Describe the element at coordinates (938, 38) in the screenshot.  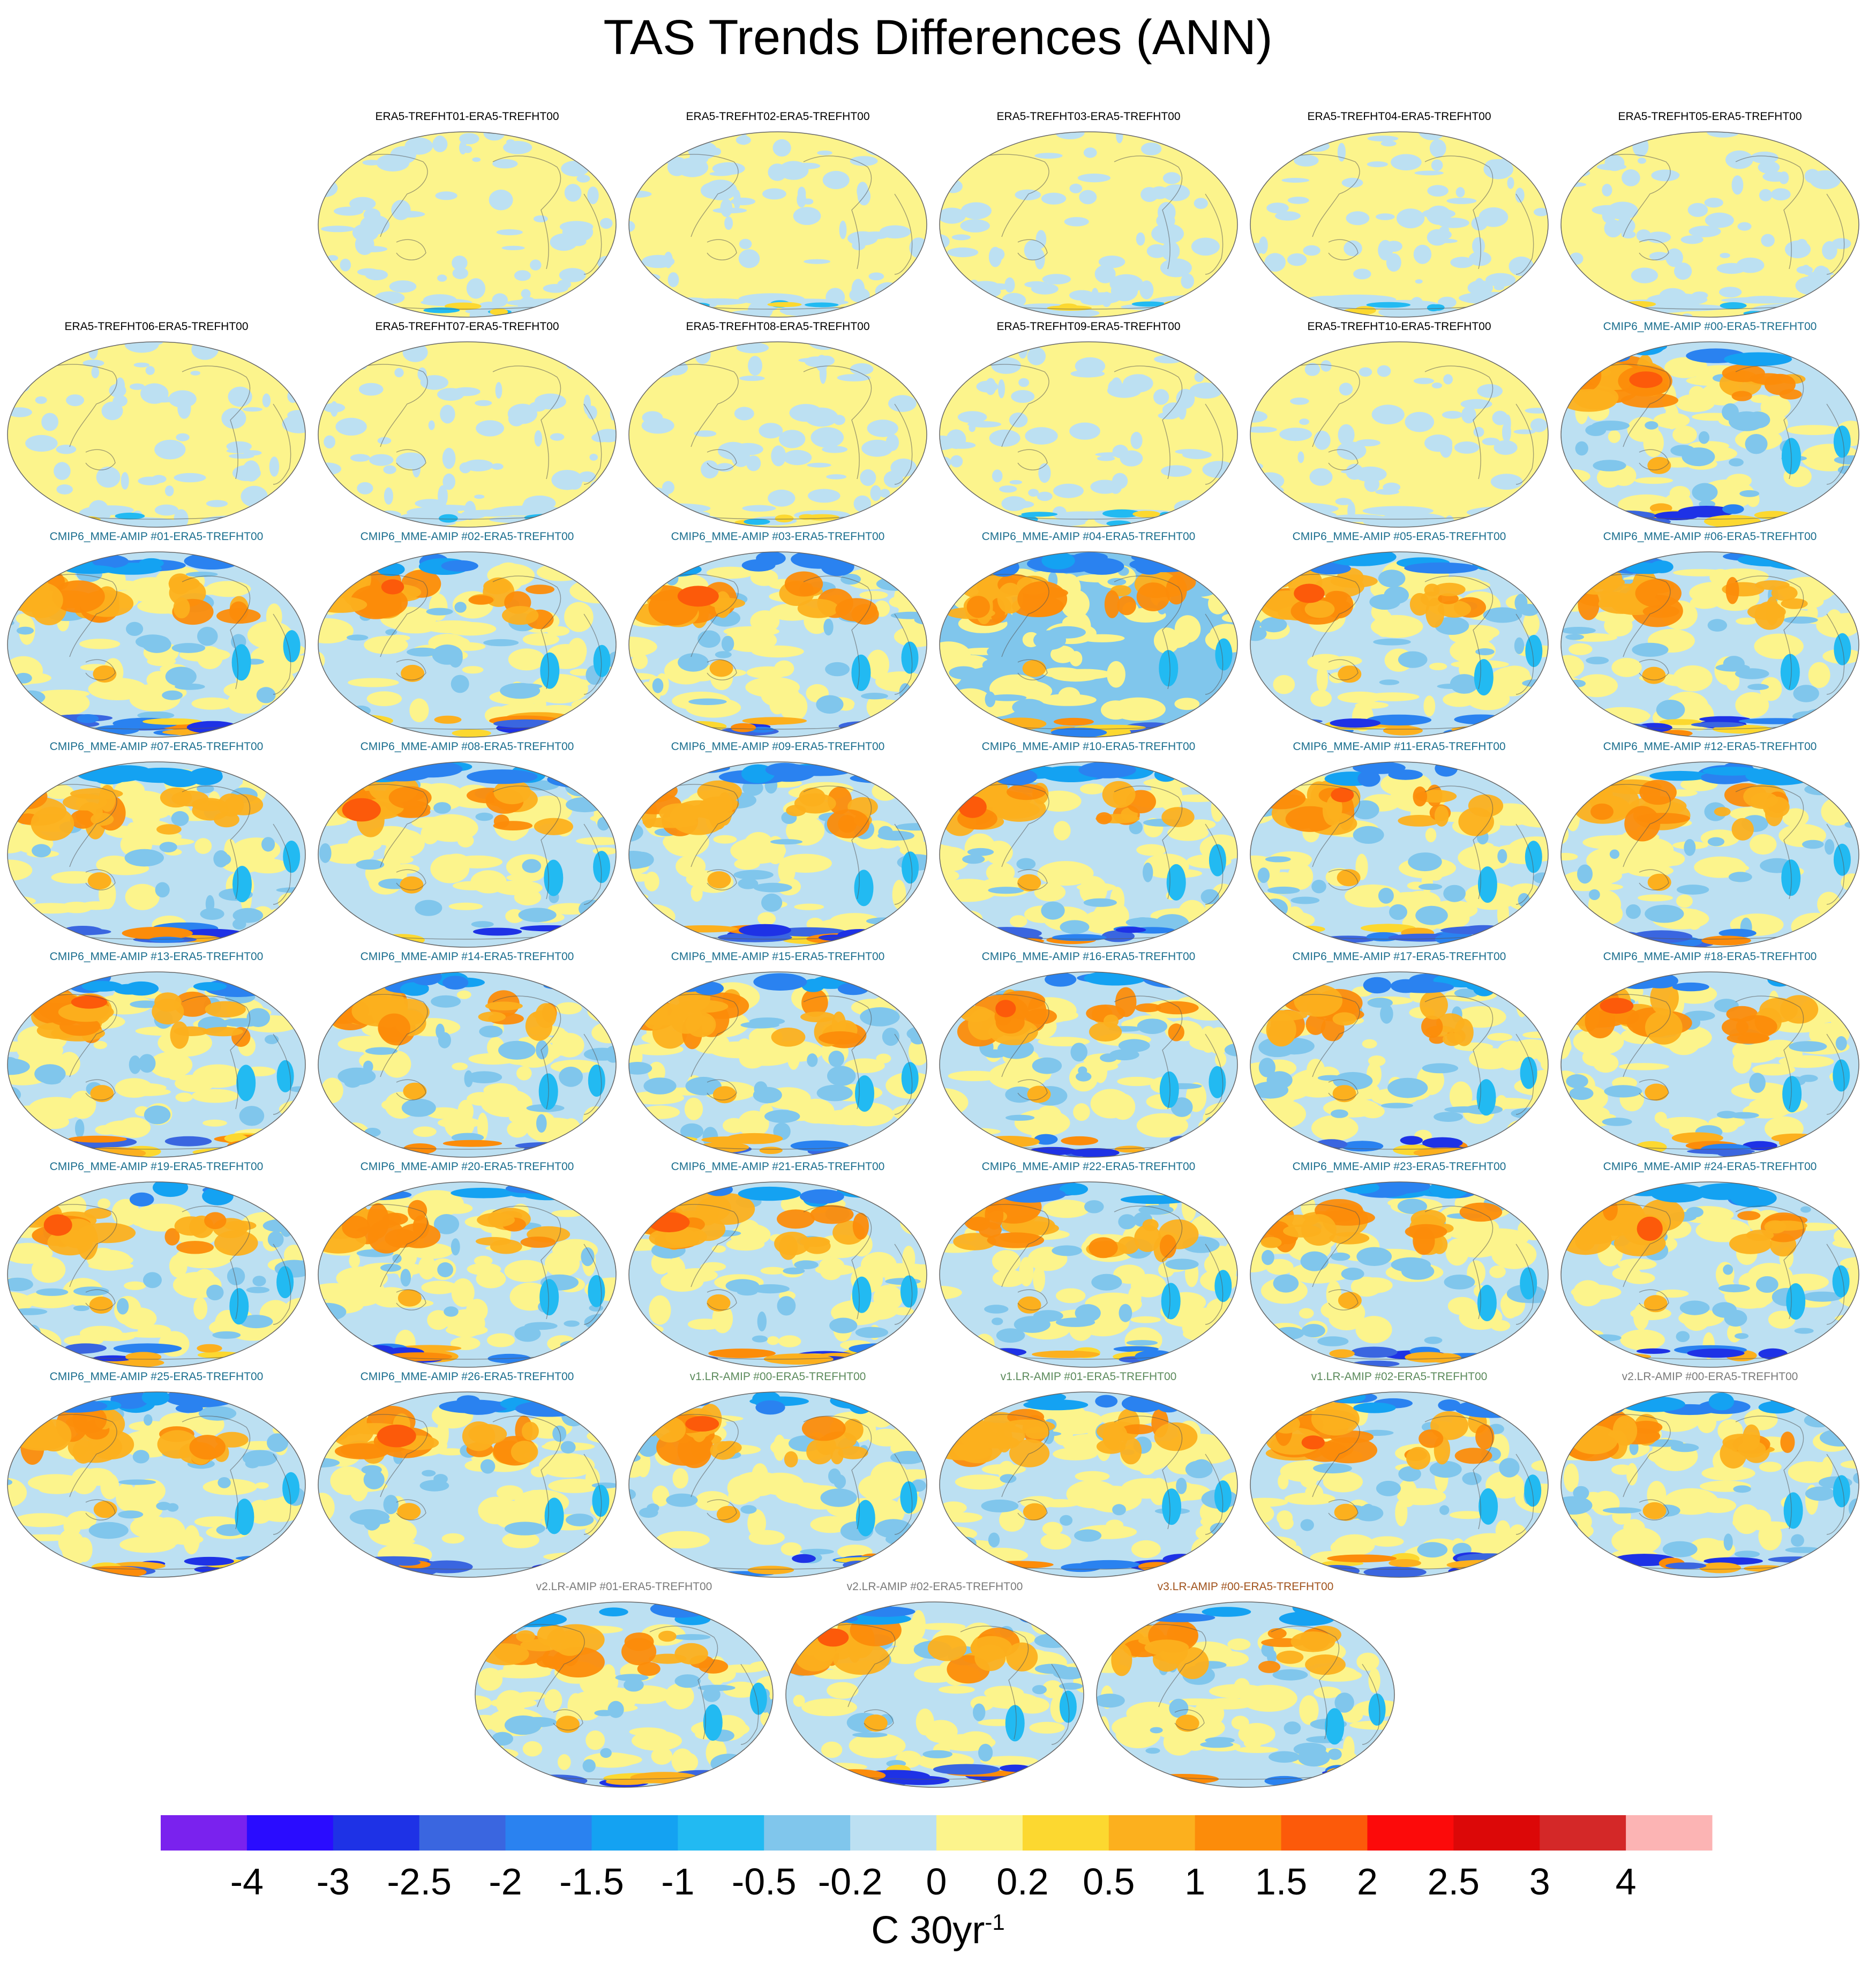
I see `chart-title: TAS Trends Differences (ANN)` at that location.